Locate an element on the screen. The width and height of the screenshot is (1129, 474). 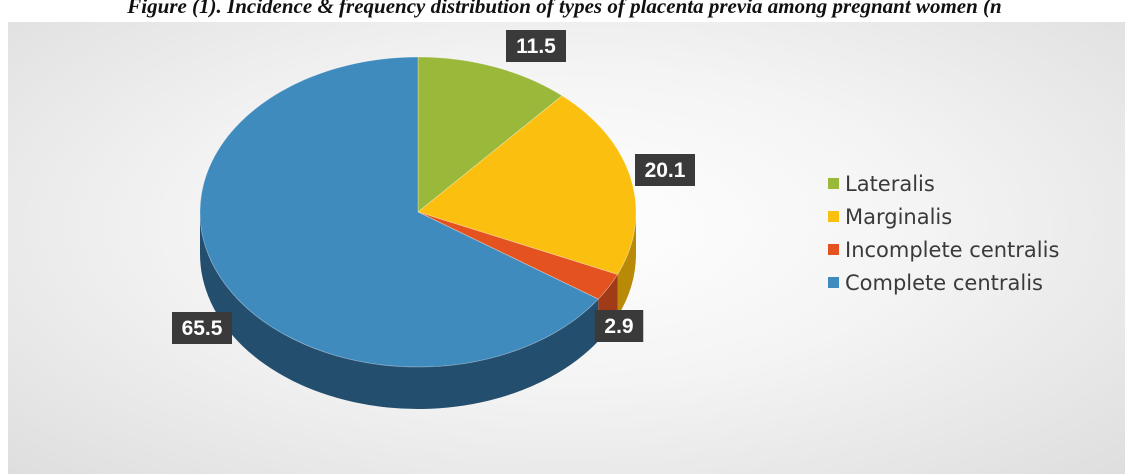
data-label-value: 2.9 is located at coordinates (618, 326).